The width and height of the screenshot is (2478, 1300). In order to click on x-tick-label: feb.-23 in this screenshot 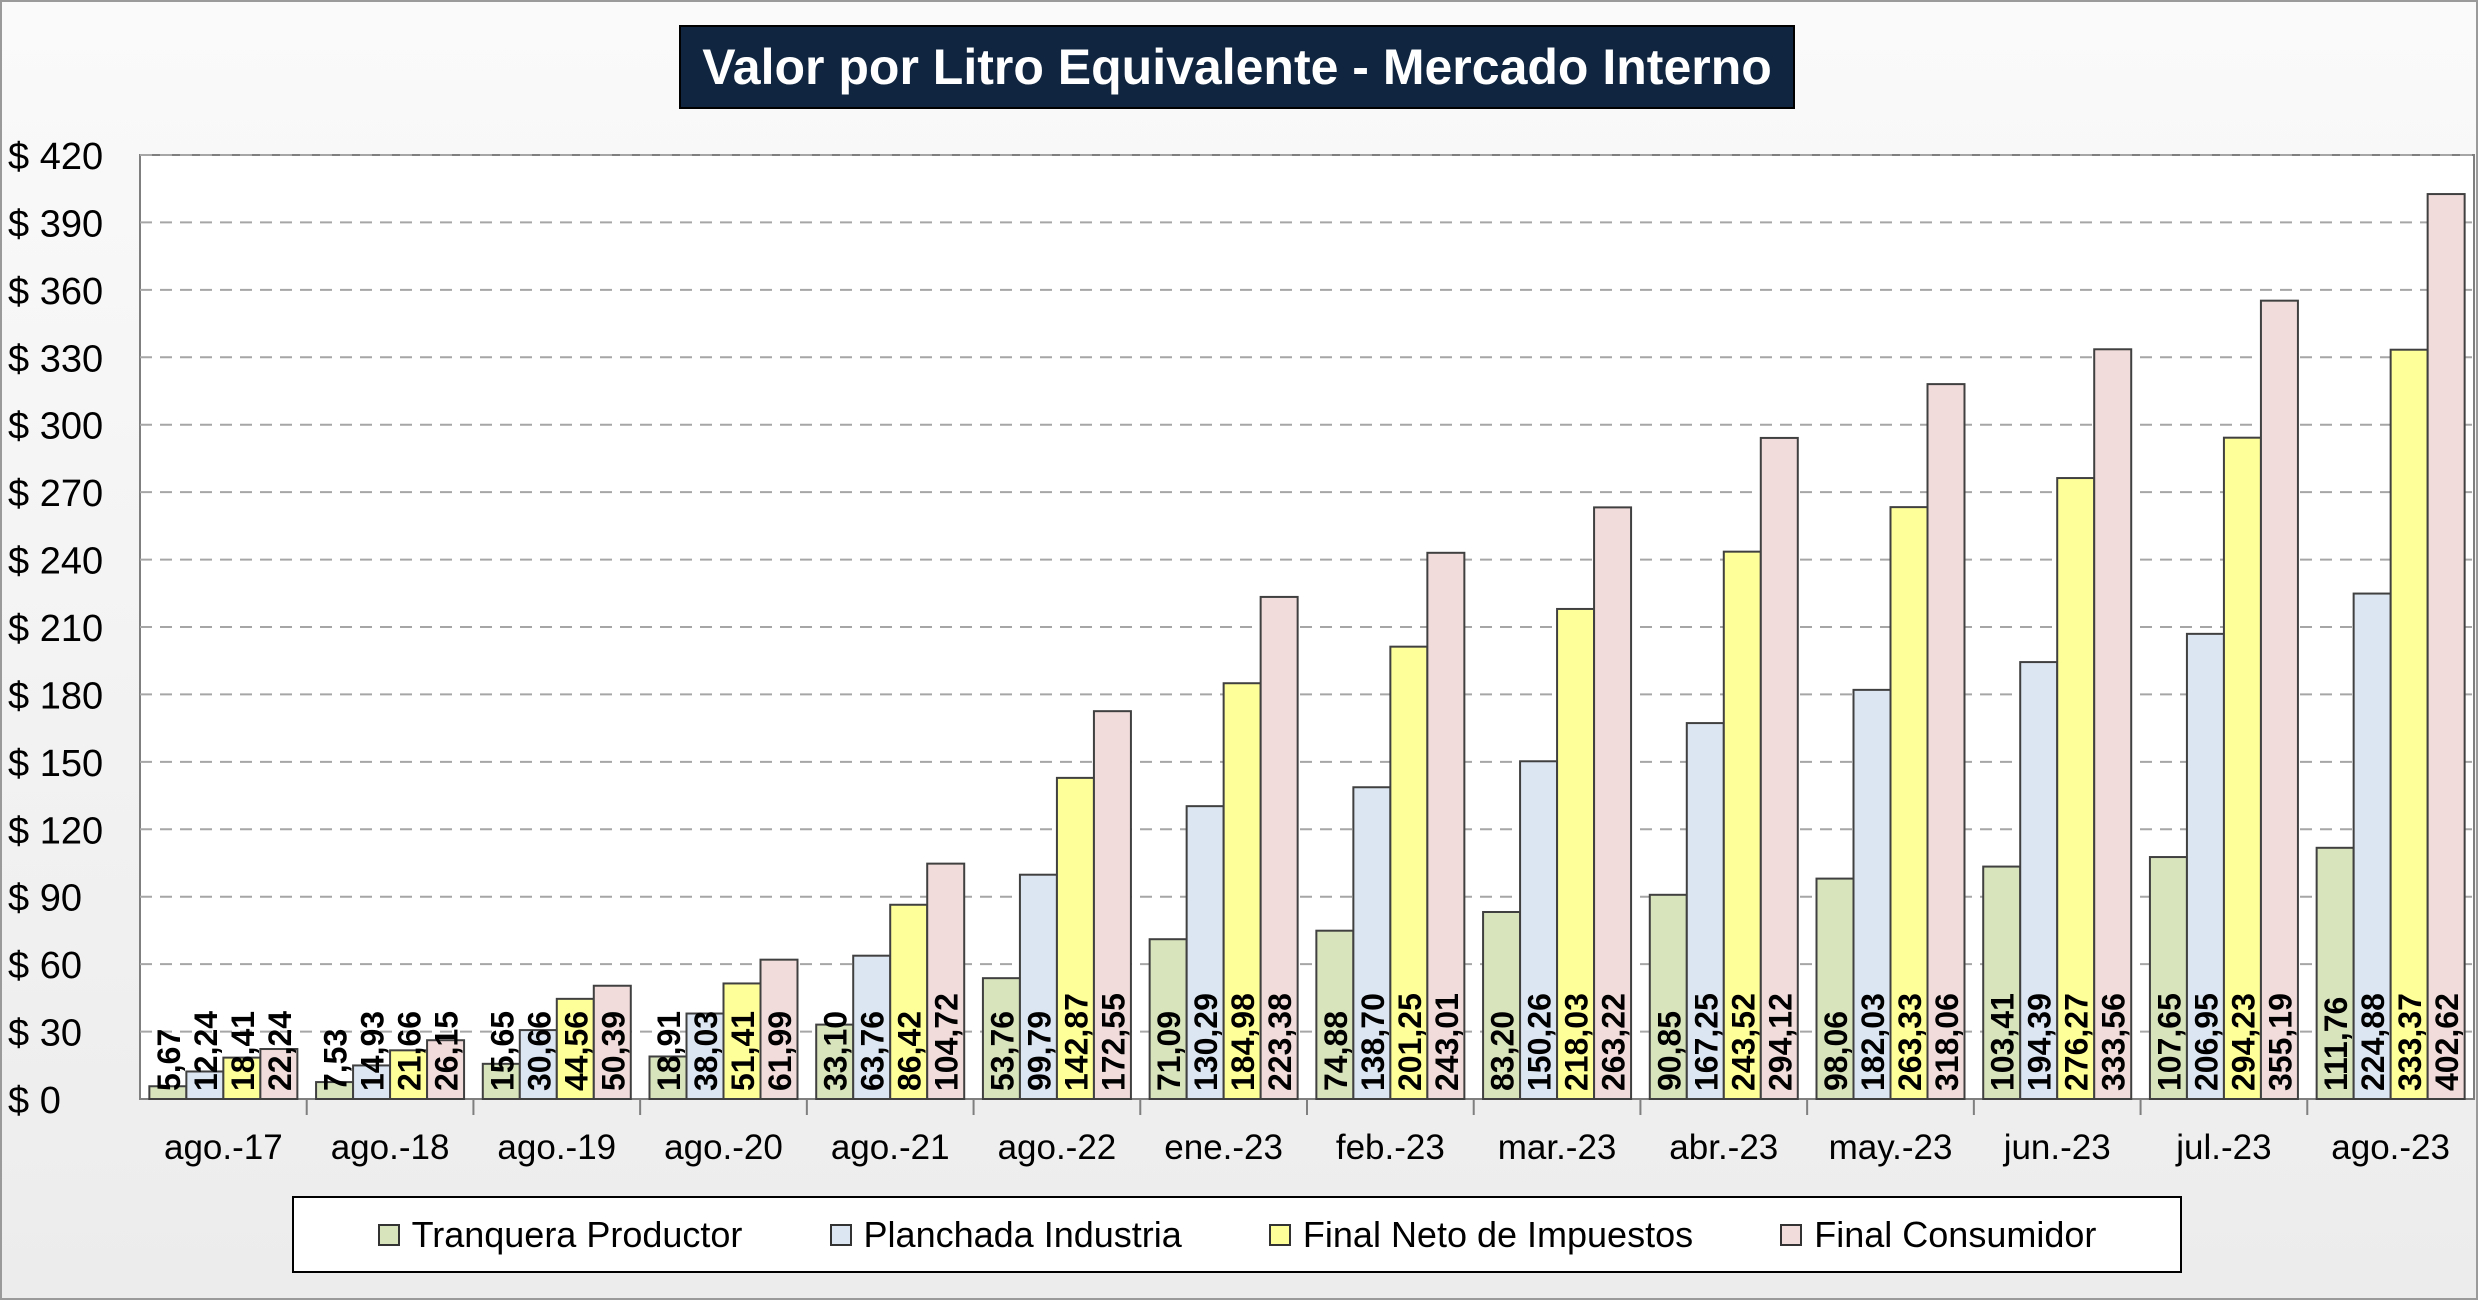, I will do `click(1390, 1147)`.